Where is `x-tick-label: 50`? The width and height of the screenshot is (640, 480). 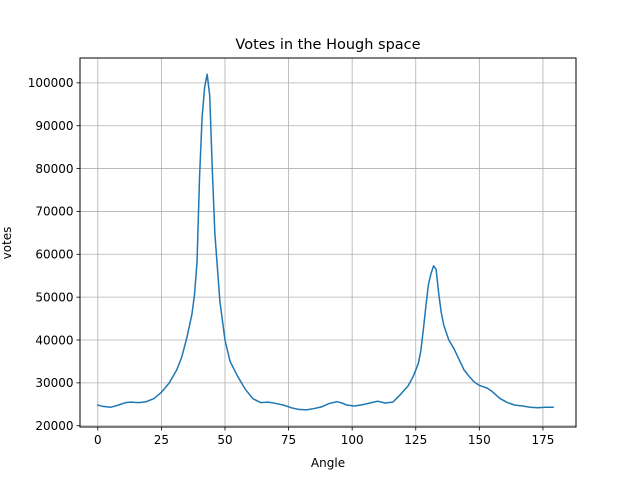
x-tick-label: 50 is located at coordinates (224, 440).